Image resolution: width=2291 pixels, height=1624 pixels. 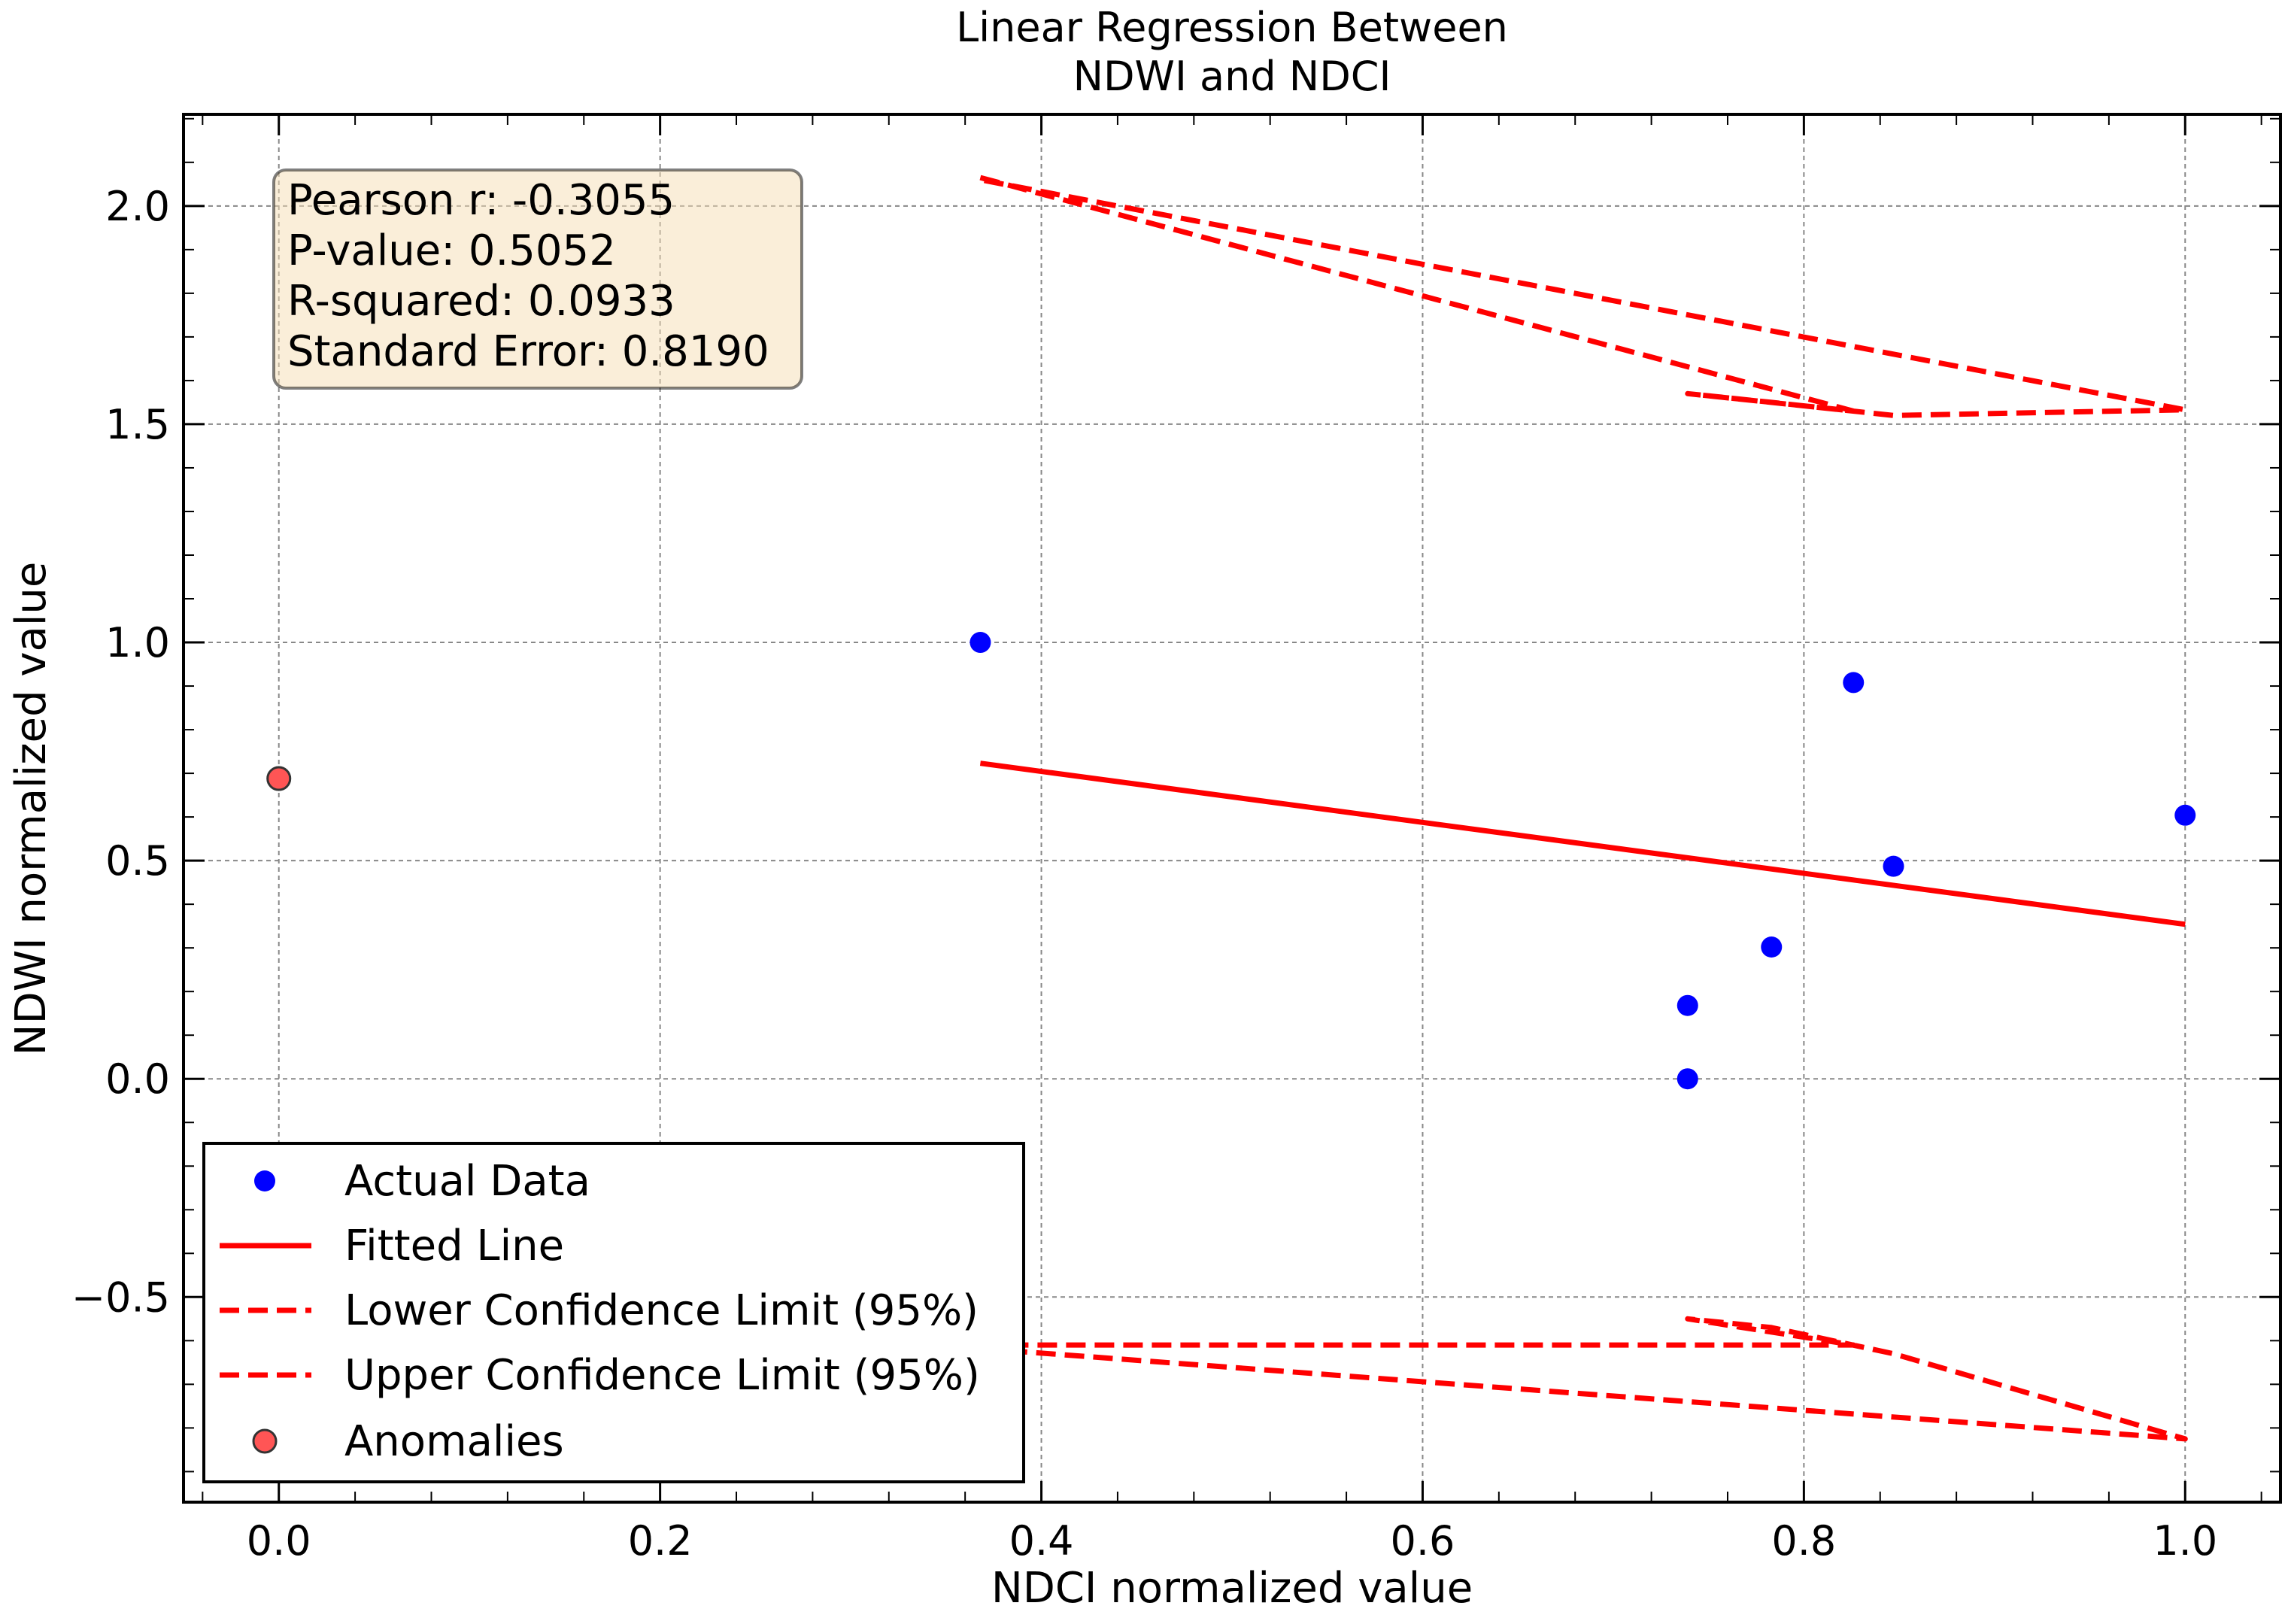 I want to click on anomaly-point, so click(x=279, y=778).